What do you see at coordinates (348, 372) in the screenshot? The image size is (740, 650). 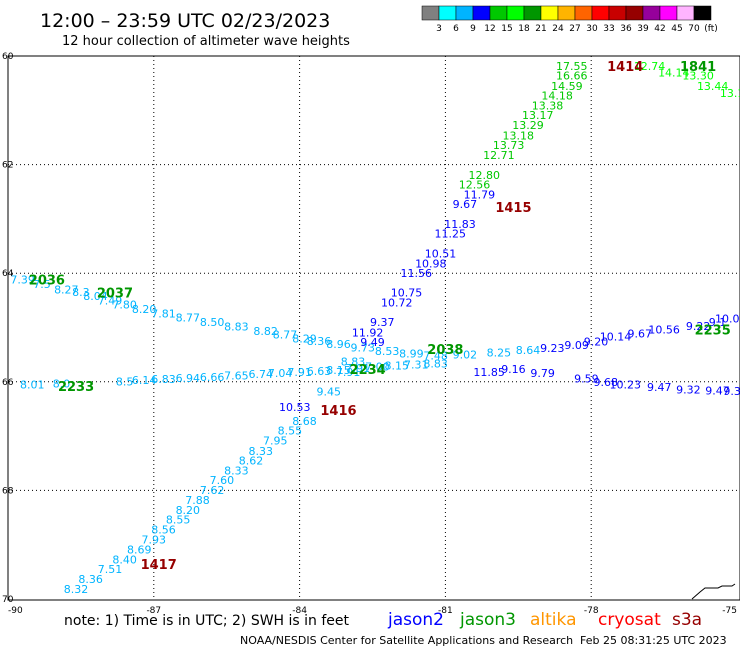 I see `wave-height-label: 7.91` at bounding box center [348, 372].